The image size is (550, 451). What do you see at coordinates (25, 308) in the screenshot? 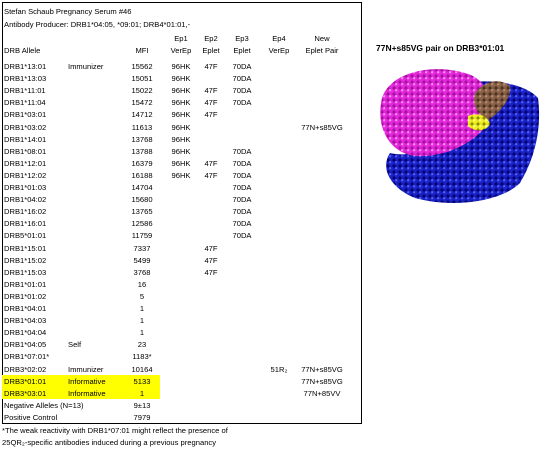
I see `cell-allele: DRB1*04:01` at bounding box center [25, 308].